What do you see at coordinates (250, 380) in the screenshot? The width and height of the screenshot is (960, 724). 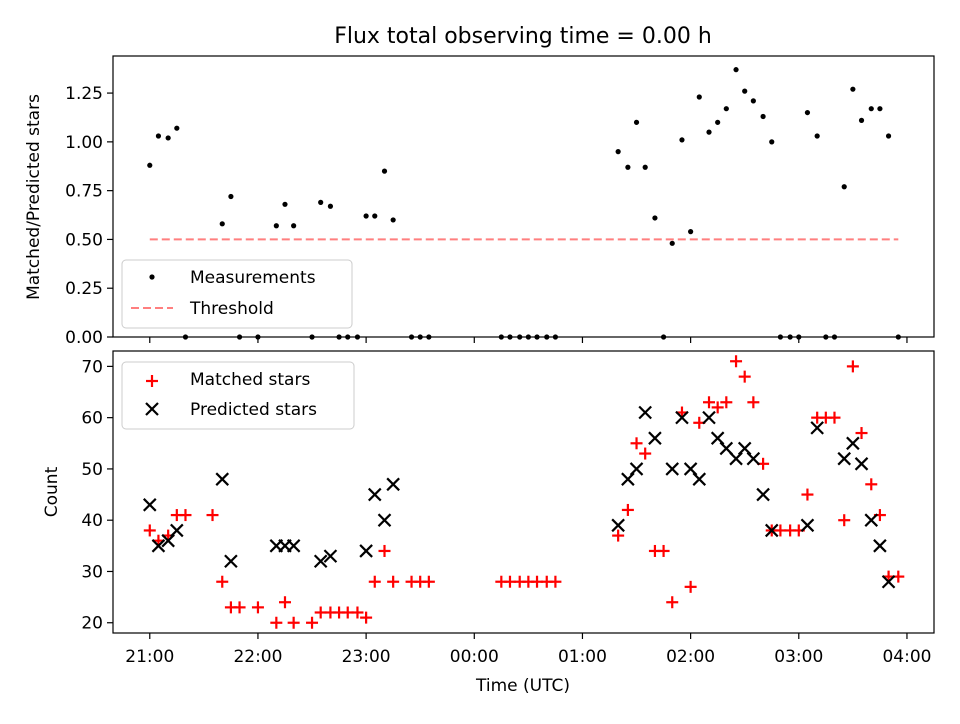 I see `legend-matched-label: Matched stars` at bounding box center [250, 380].